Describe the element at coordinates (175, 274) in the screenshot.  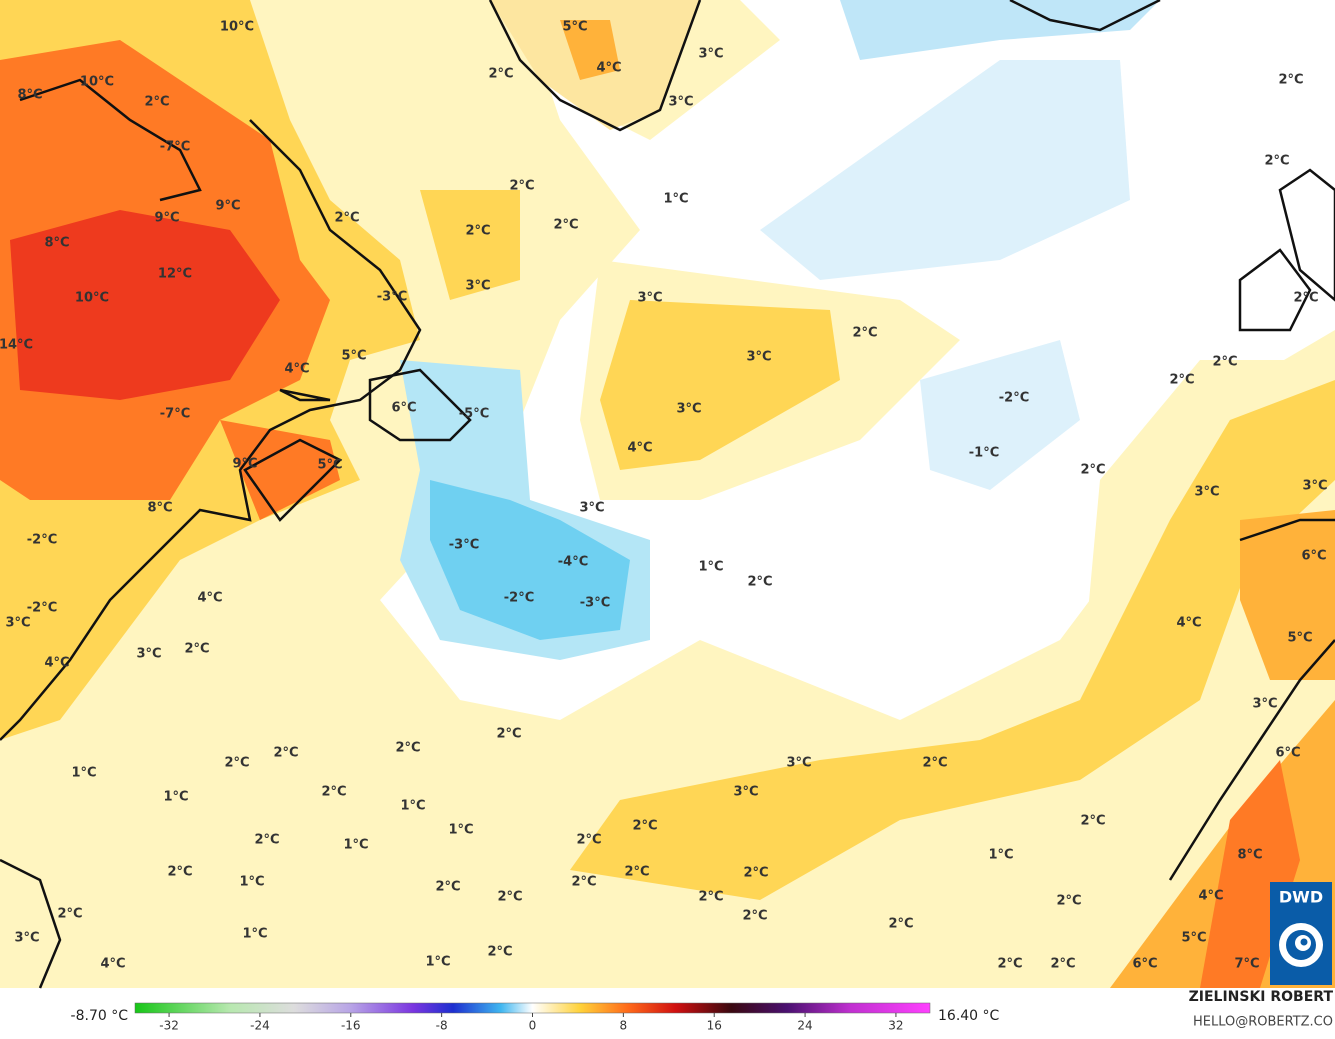
I see `temperature-label: 12°C` at that location.